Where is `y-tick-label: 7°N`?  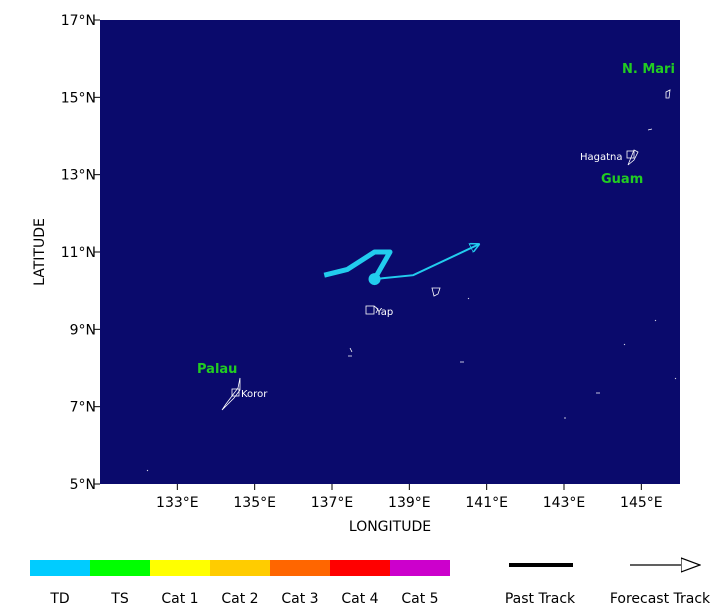 y-tick-label: 7°N is located at coordinates (83, 408).